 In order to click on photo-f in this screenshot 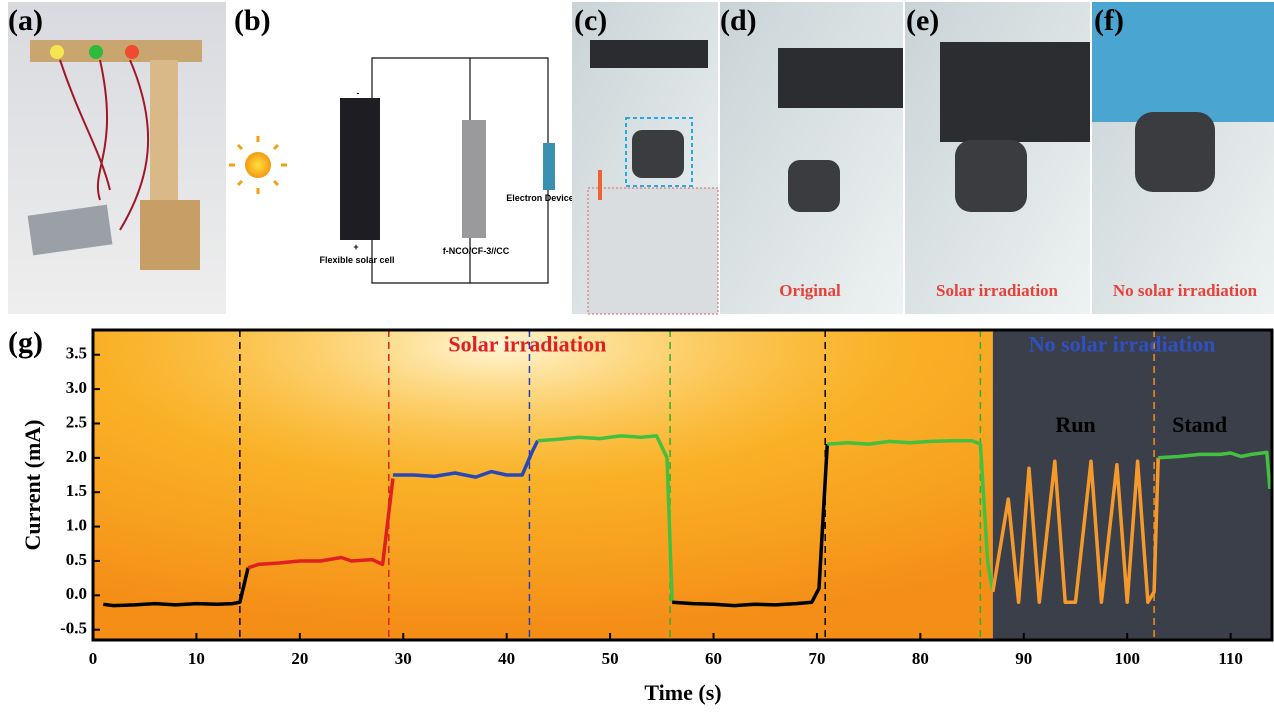, I will do `click(1183, 158)`.